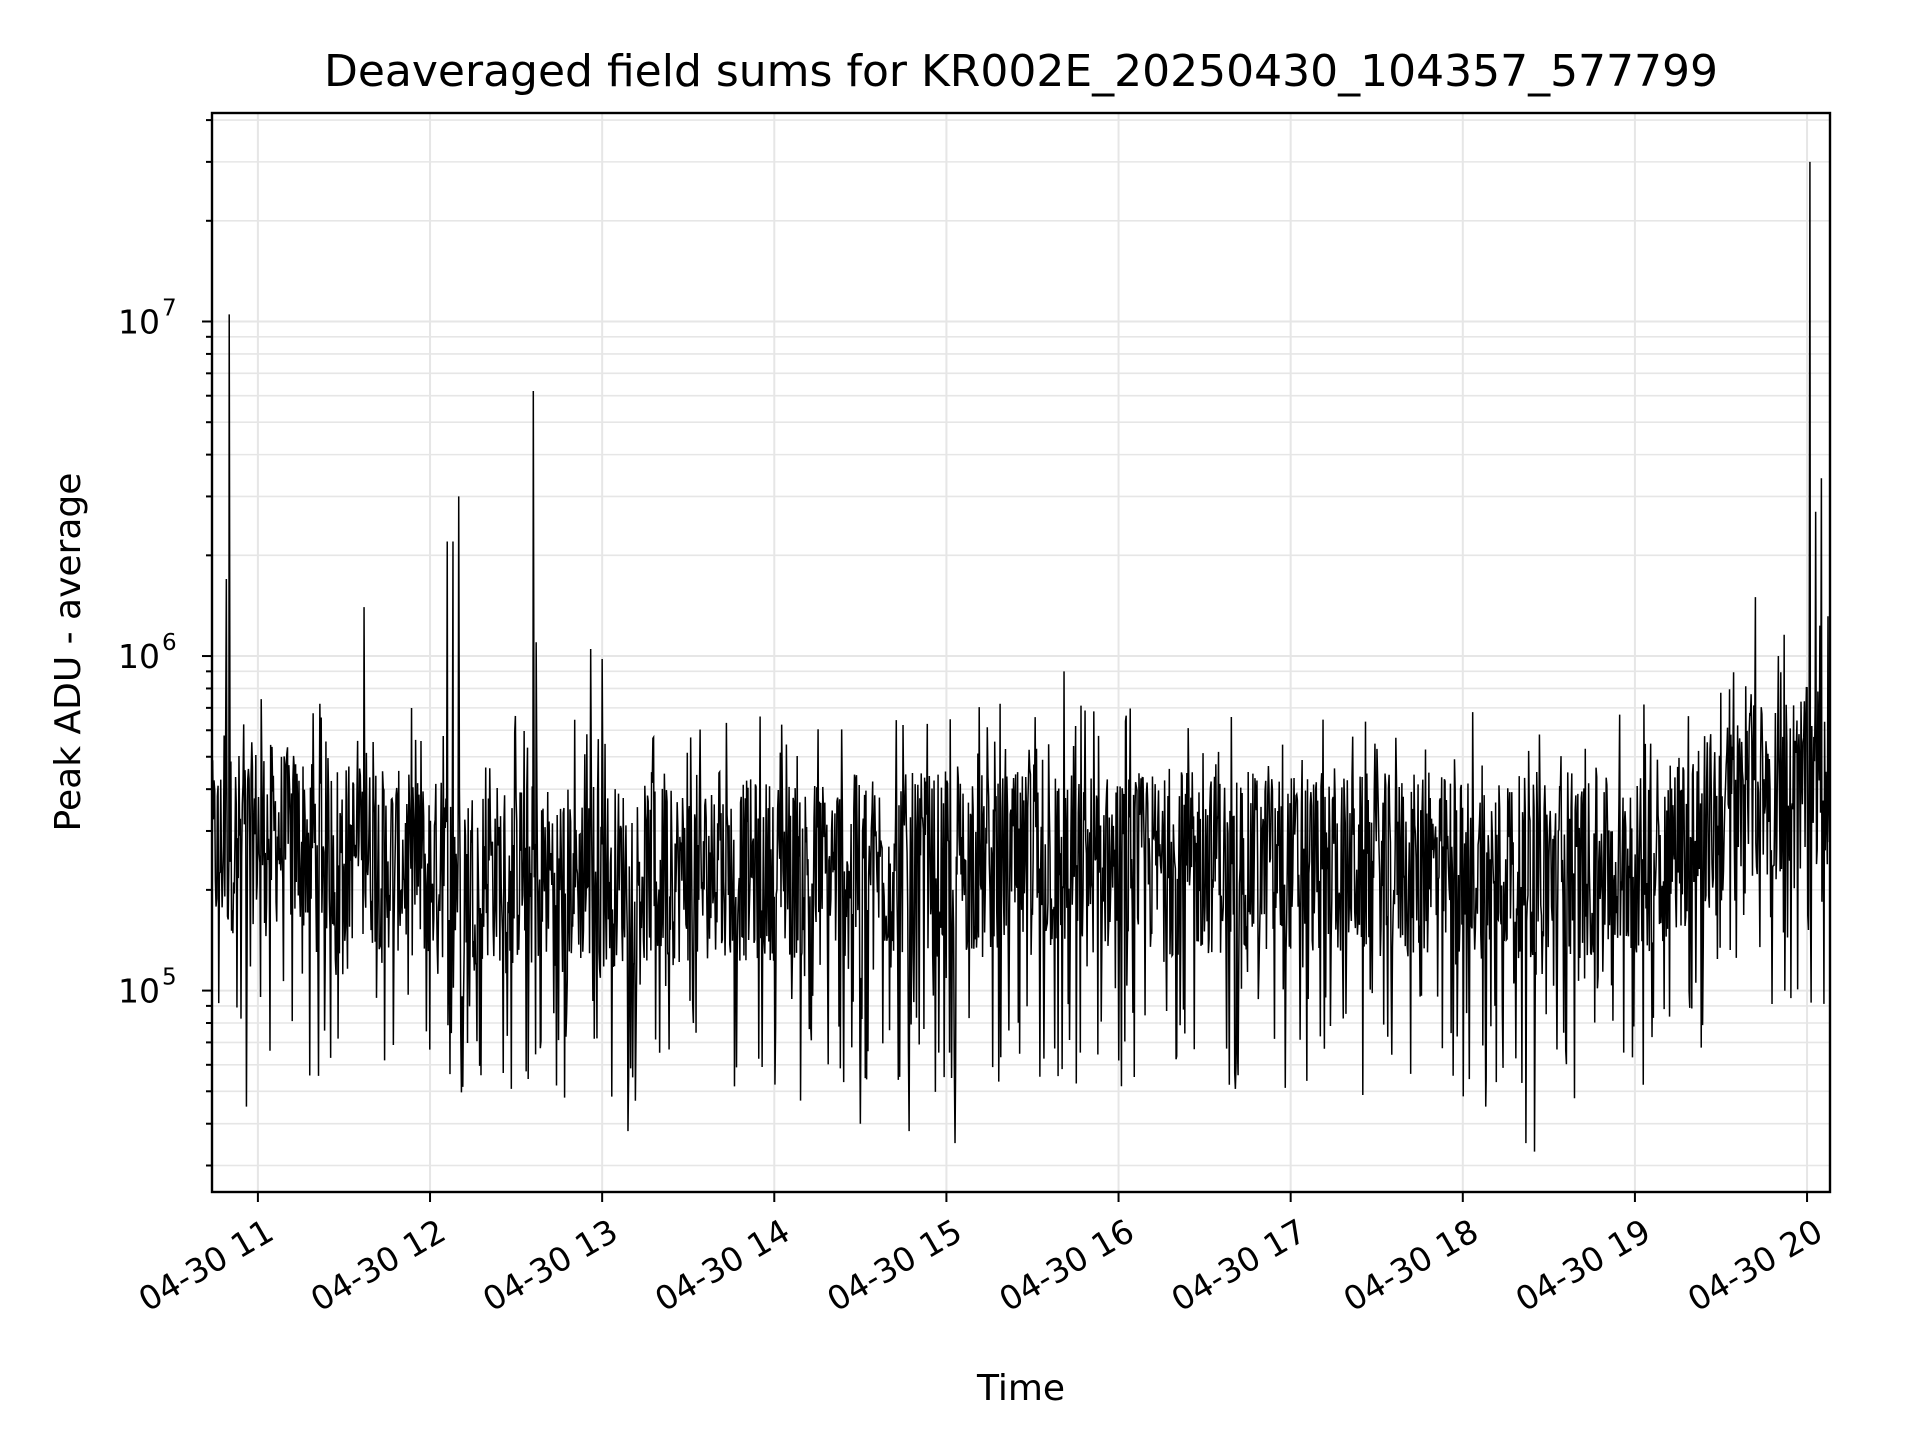  What do you see at coordinates (169, 643) in the screenshot?
I see `y-tick-exponent: 6` at bounding box center [169, 643].